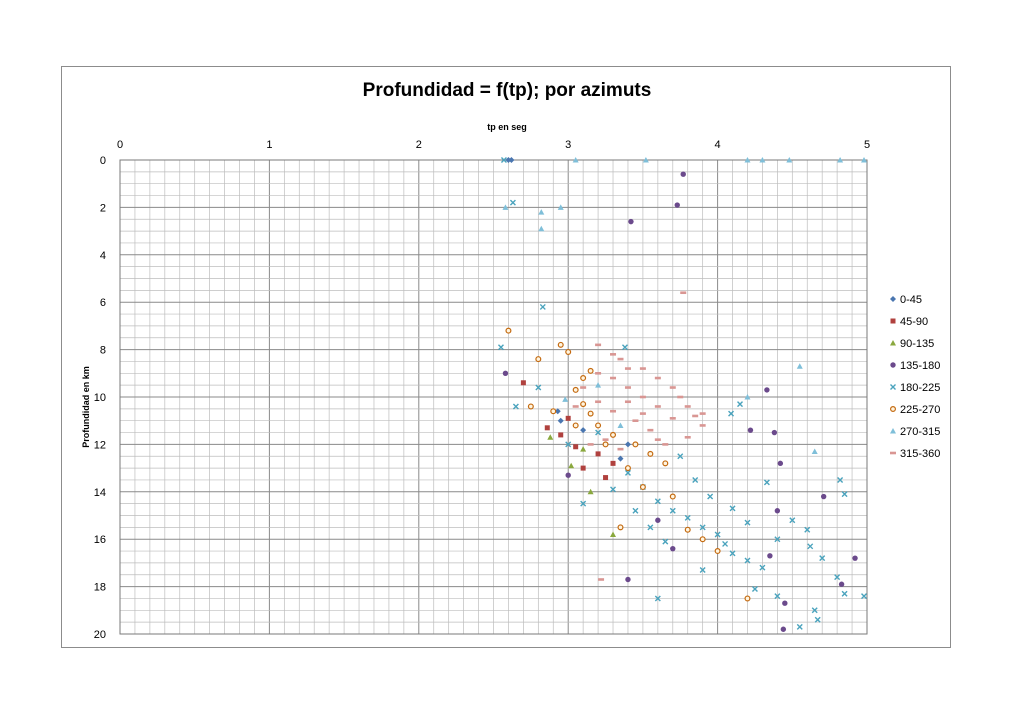 The image size is (1024, 724). What do you see at coordinates (419, 145) in the screenshot?
I see `x-tick-label: 2` at bounding box center [419, 145].